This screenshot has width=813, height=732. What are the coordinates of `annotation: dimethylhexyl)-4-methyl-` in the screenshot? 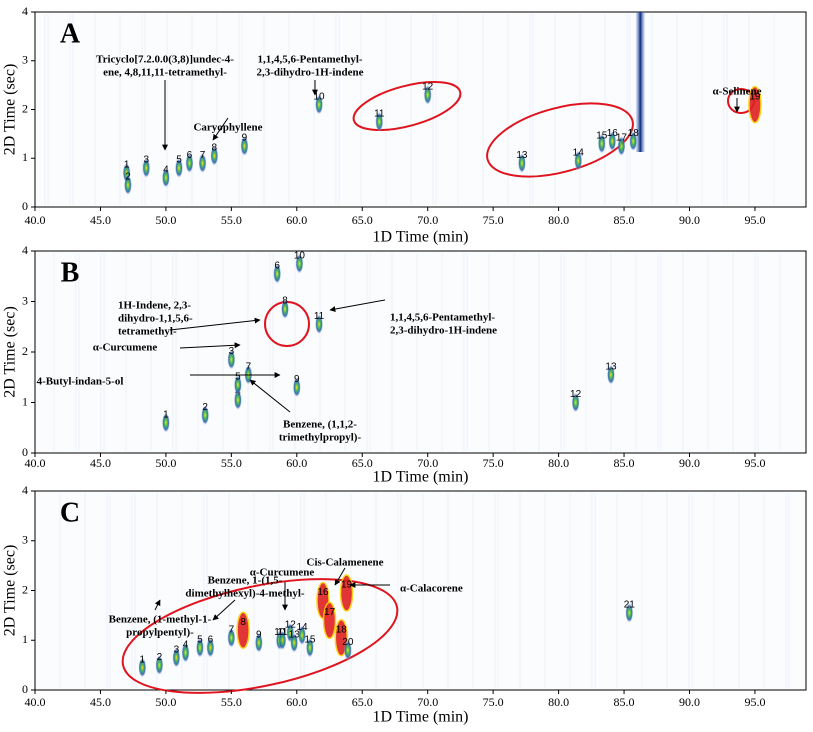 It's located at (244, 594).